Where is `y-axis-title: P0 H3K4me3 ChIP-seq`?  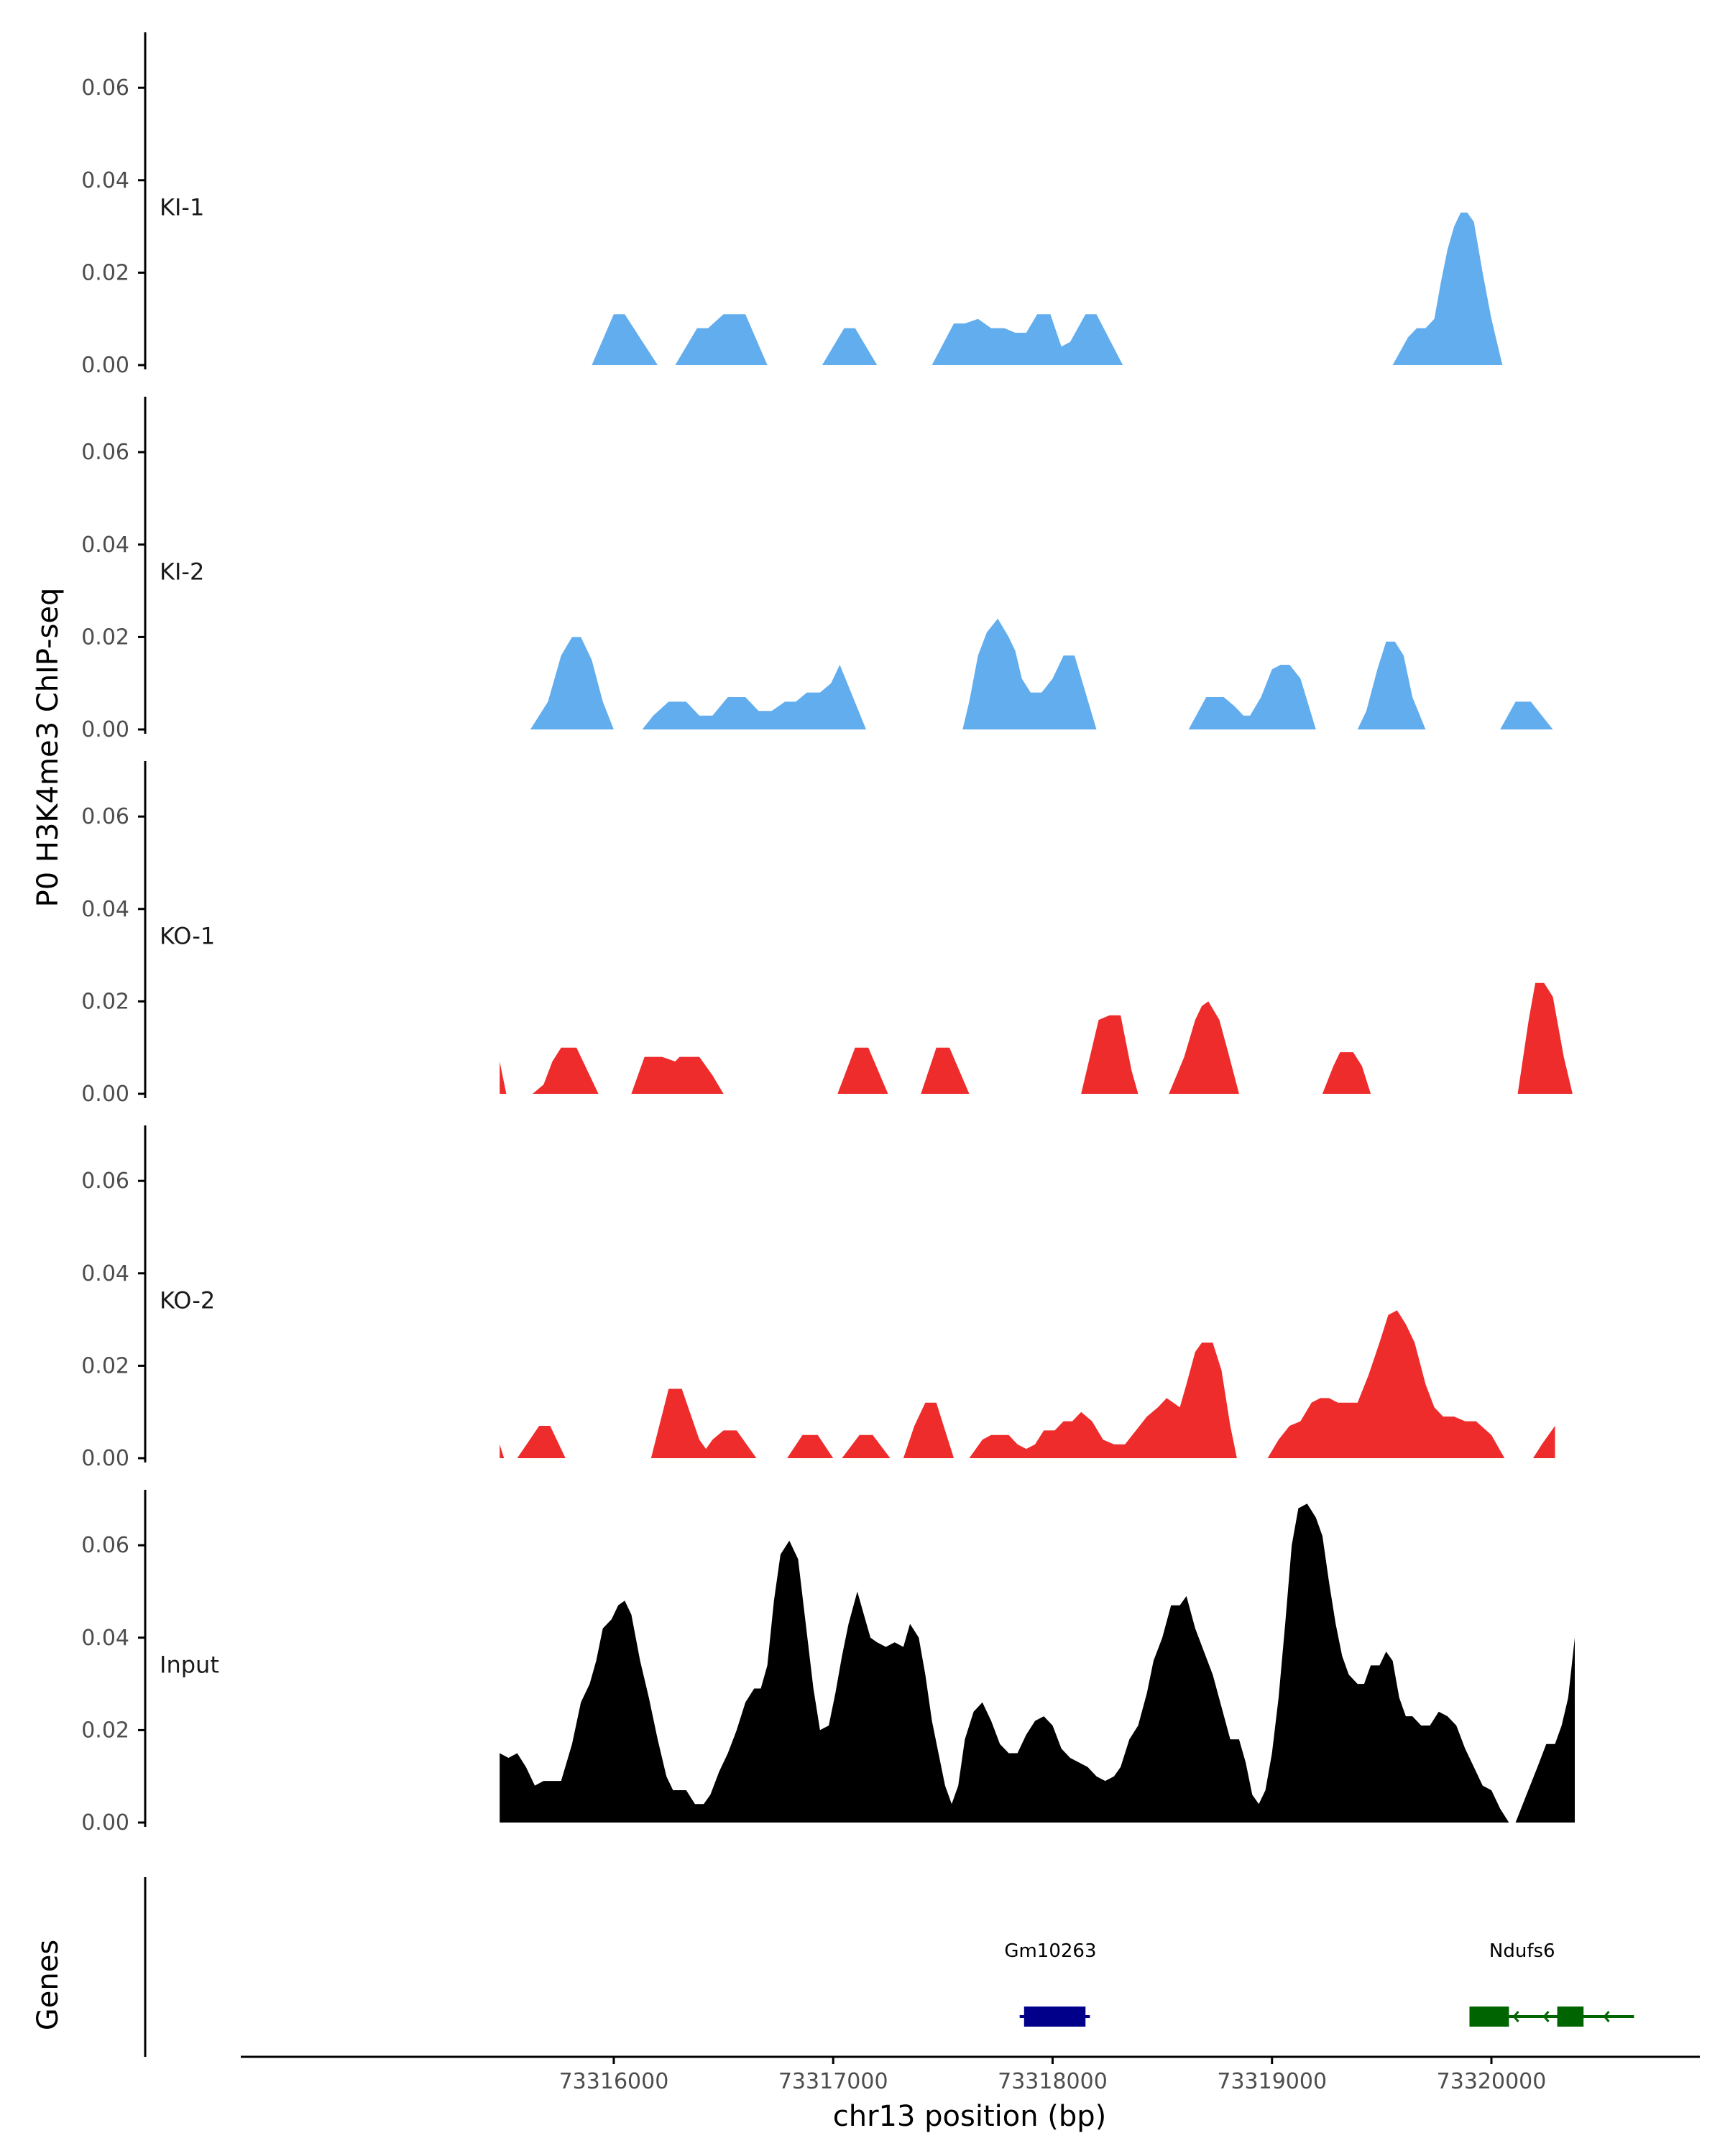 y-axis-title: P0 H3K4me3 ChIP-seq is located at coordinates (48, 748).